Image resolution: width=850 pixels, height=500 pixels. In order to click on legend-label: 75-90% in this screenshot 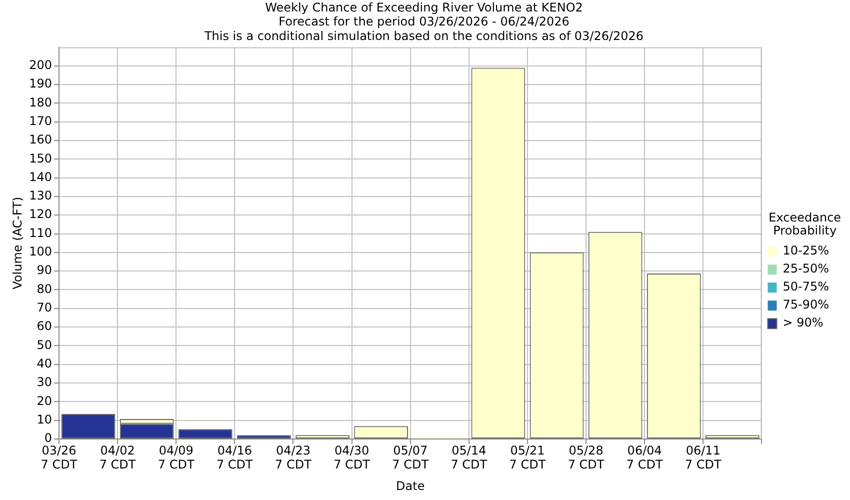, I will do `click(806, 305)`.